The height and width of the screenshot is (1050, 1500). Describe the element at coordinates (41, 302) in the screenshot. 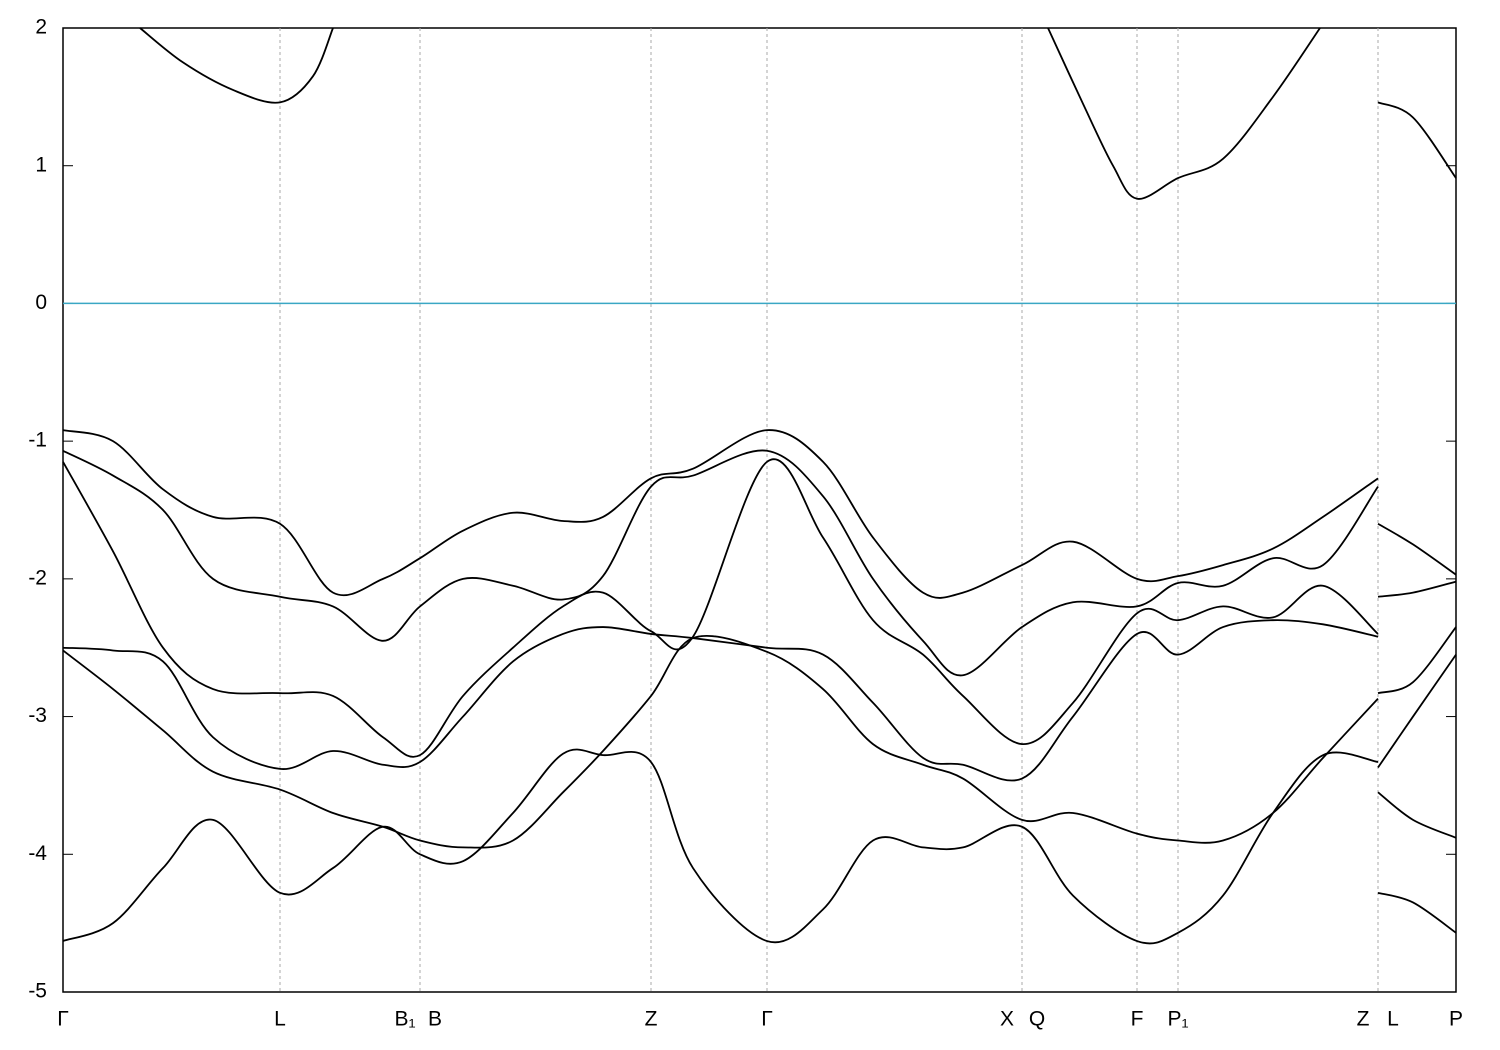

I see `y-tick-label: 0` at that location.